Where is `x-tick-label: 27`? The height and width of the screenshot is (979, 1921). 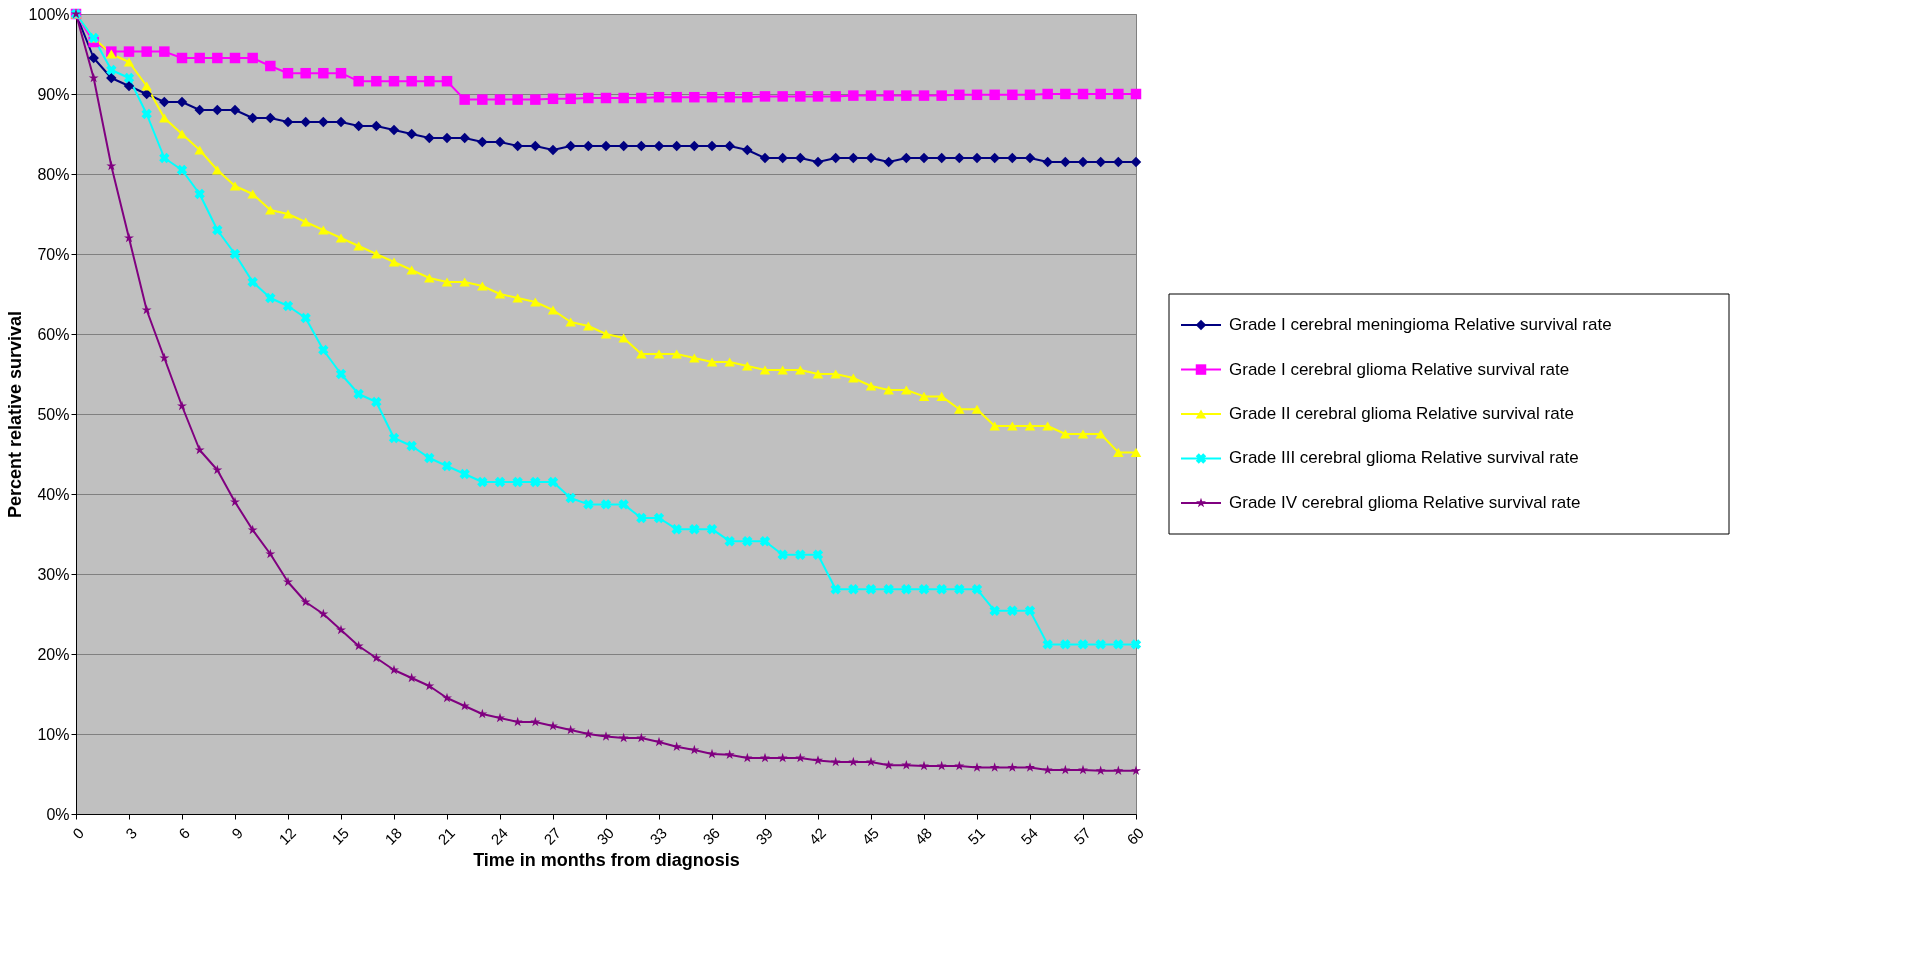 x-tick-label: 27 is located at coordinates (552, 836).